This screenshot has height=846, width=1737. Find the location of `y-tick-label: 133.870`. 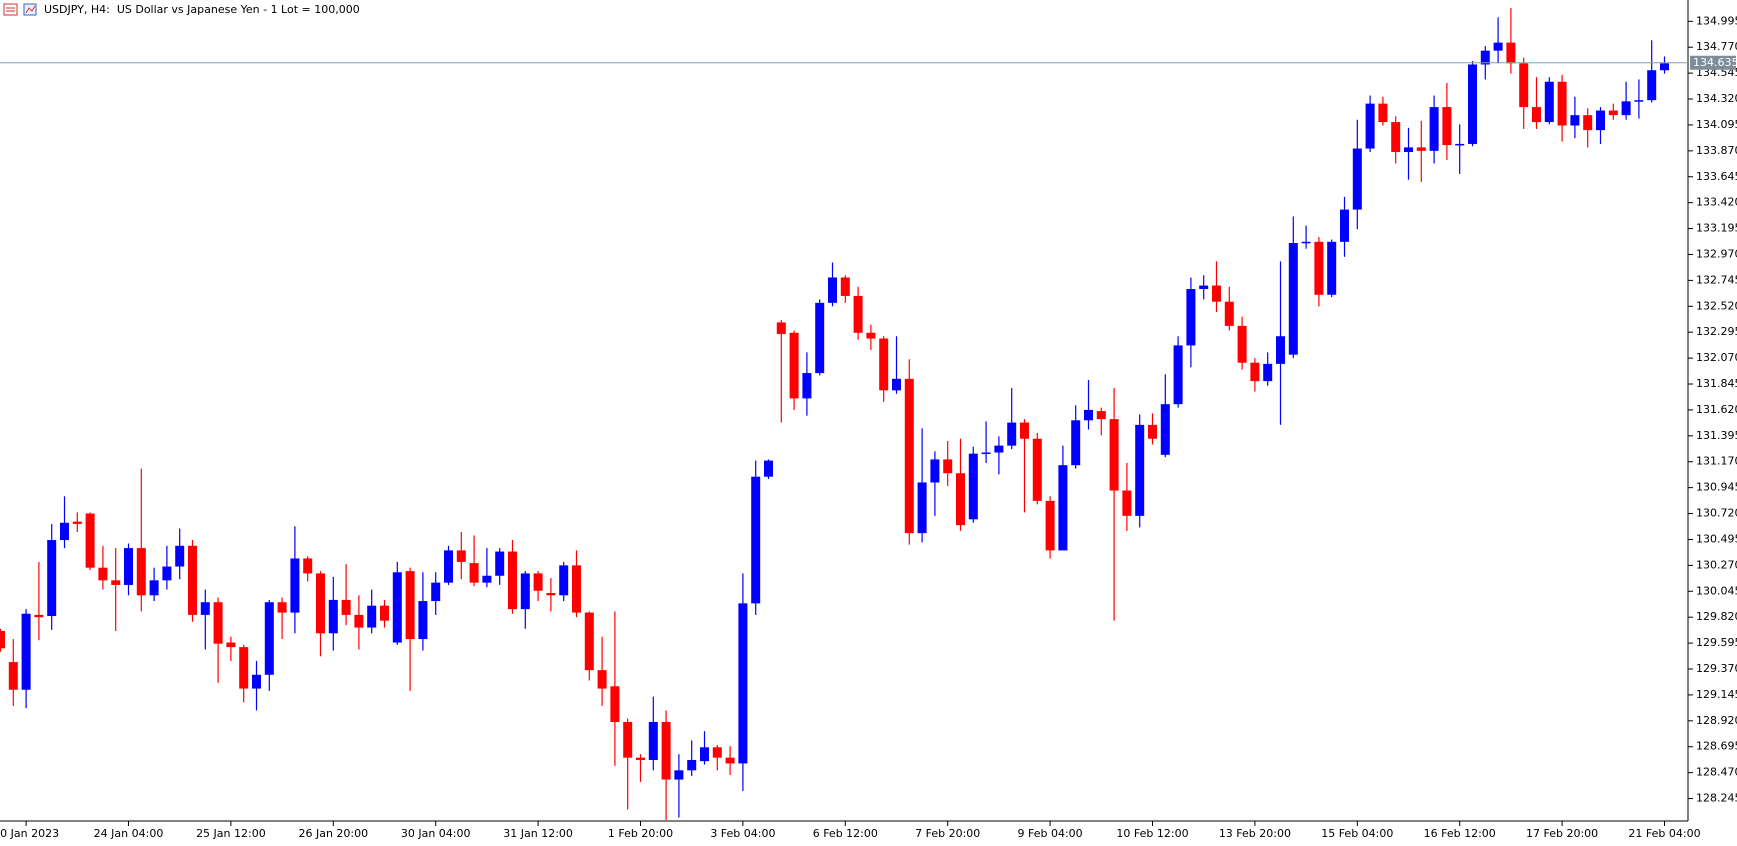

y-tick-label: 133.870 is located at coordinates (1716, 150).